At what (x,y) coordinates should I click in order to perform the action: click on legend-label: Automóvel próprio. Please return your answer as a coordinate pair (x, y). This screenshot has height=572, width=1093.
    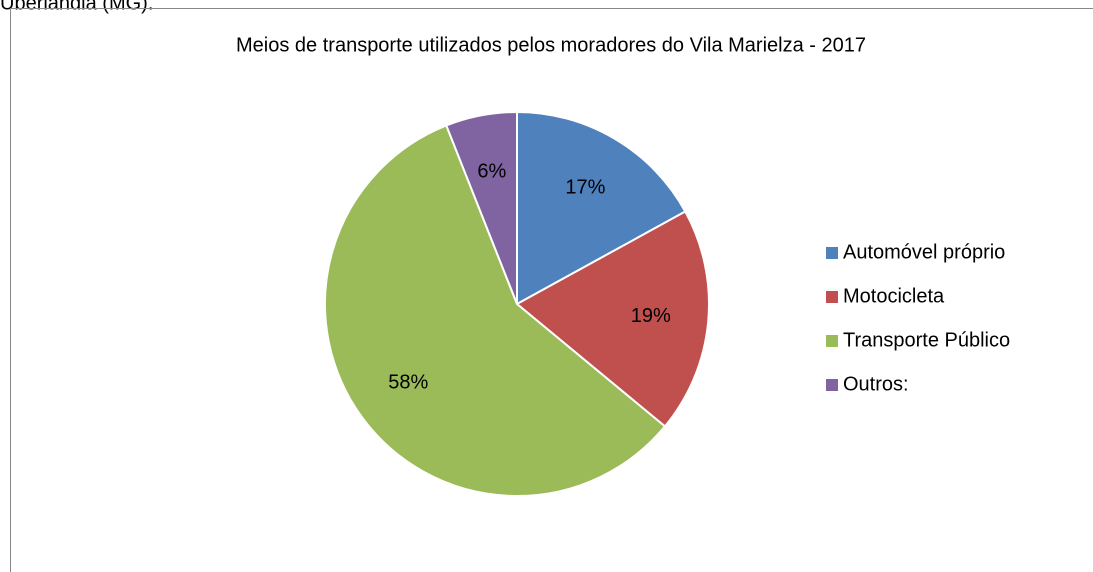
    Looking at the image, I should click on (924, 252).